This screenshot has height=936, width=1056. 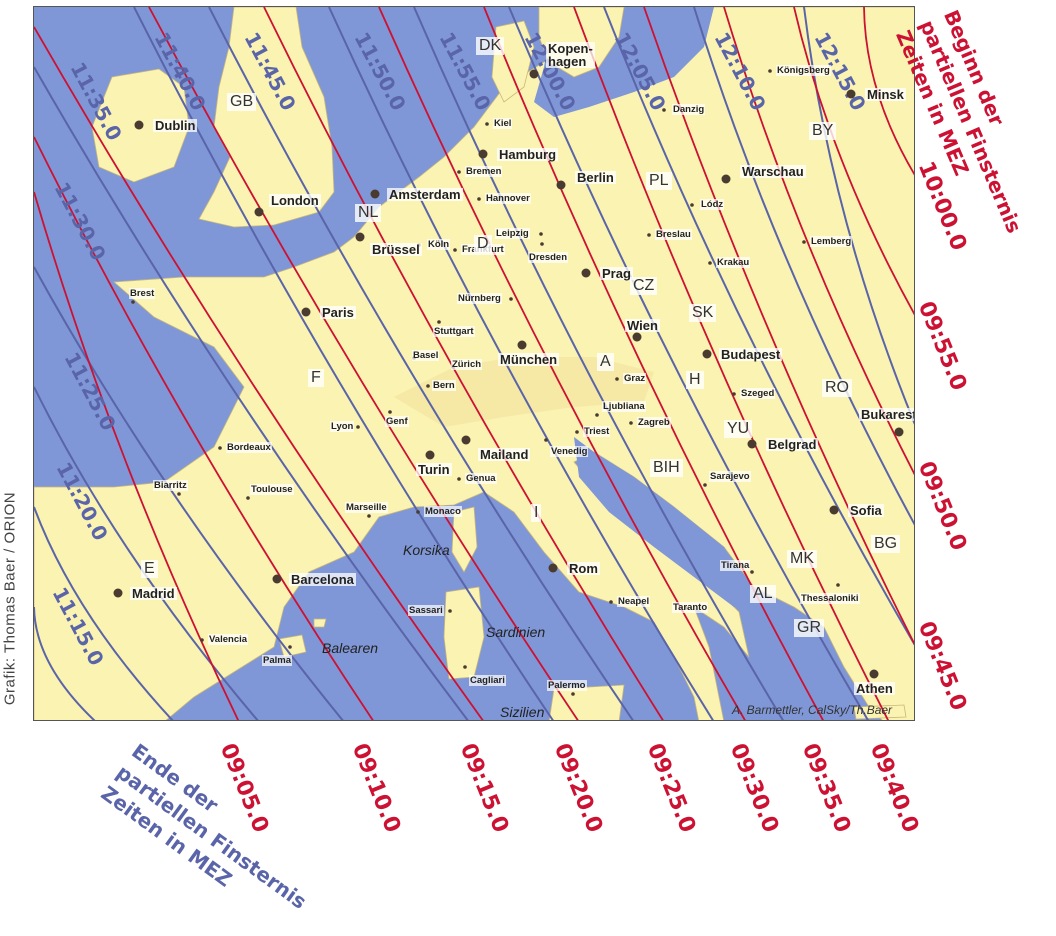 I want to click on begin-time-right-label: 09:55.0, so click(x=942, y=346).